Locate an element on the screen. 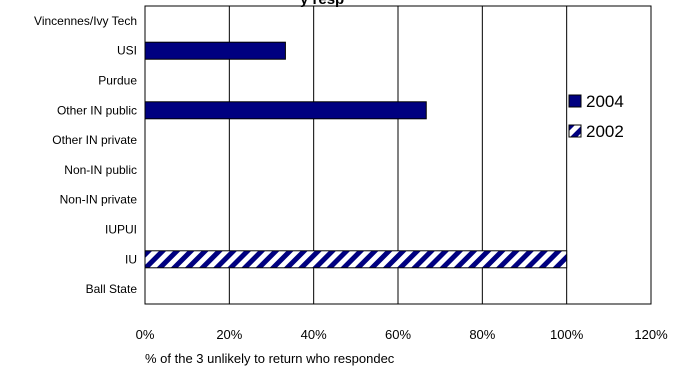  chart-title: y resp is located at coordinates (322, 4).